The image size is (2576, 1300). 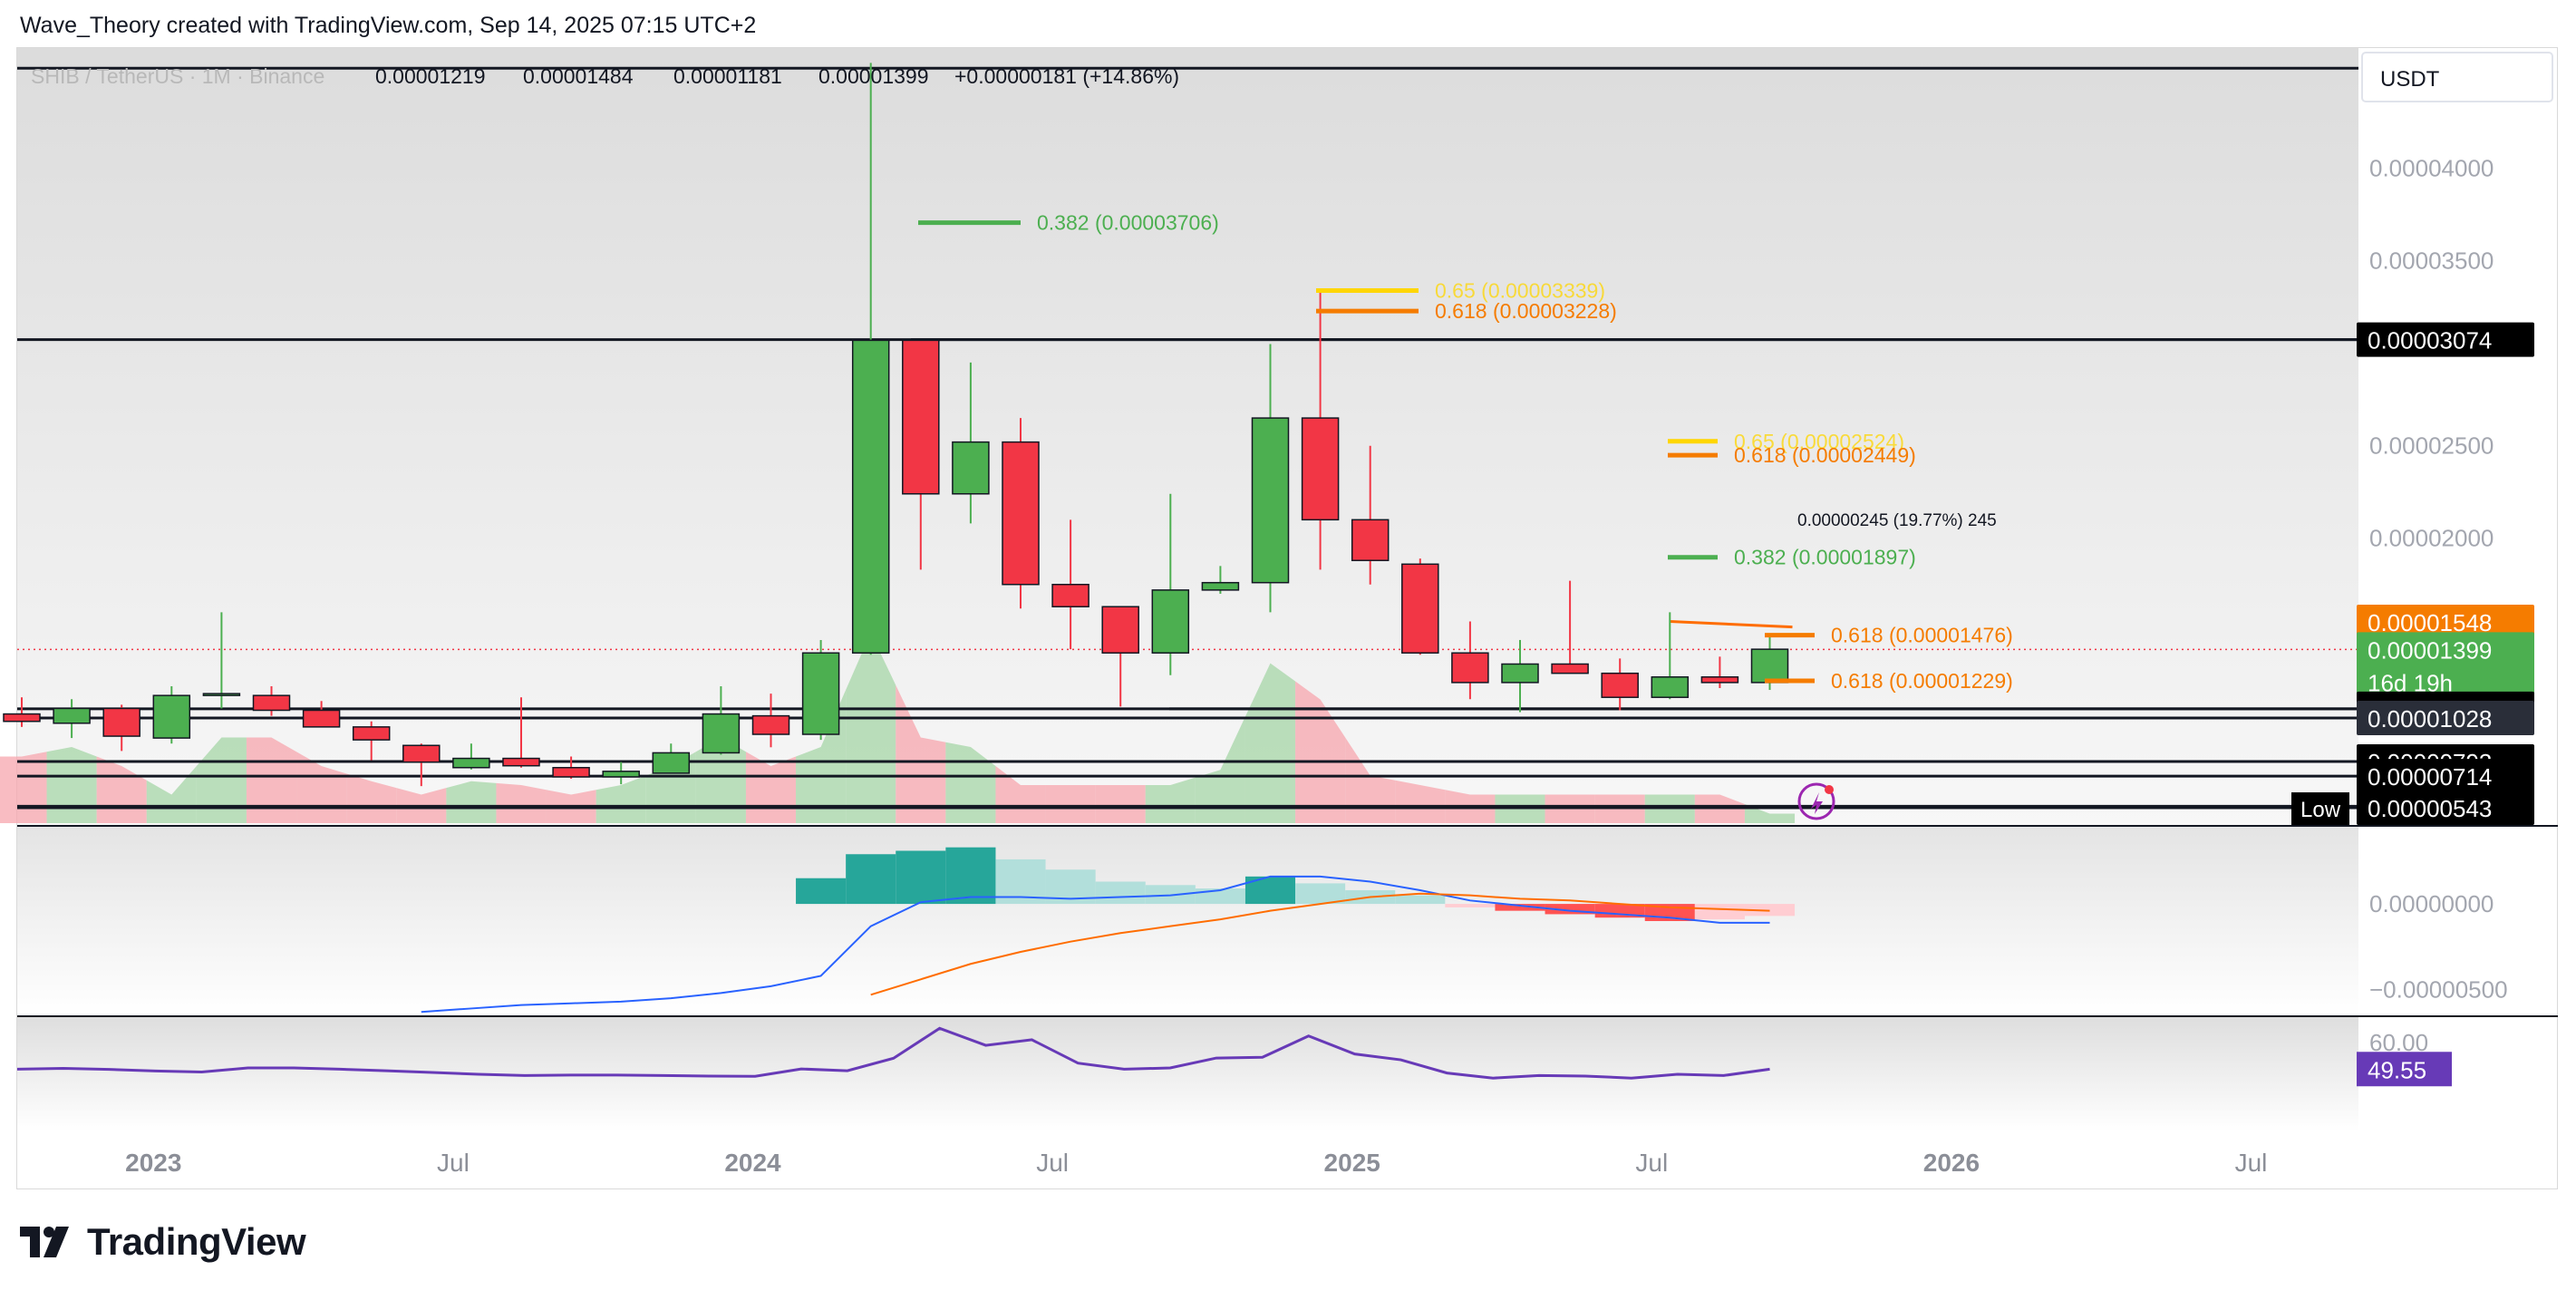 What do you see at coordinates (1128, 223) in the screenshot?
I see `fib-level-label: 0.382 (0.00003706)` at bounding box center [1128, 223].